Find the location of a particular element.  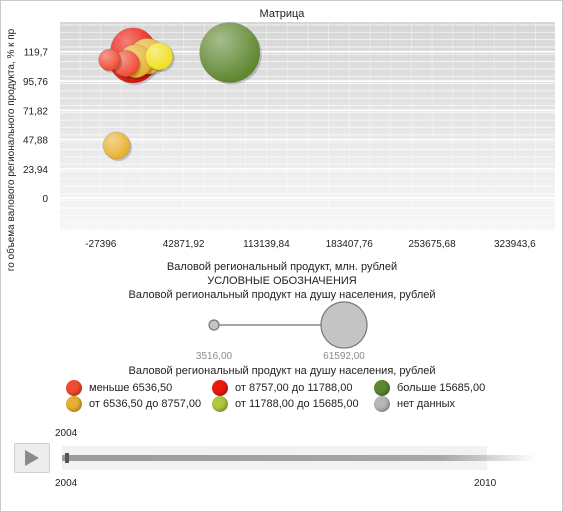

play-button is located at coordinates (32, 458).